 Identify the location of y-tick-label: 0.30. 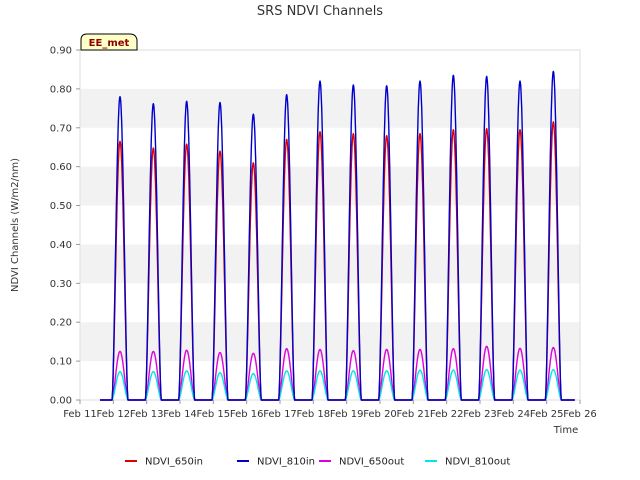
(61, 284).